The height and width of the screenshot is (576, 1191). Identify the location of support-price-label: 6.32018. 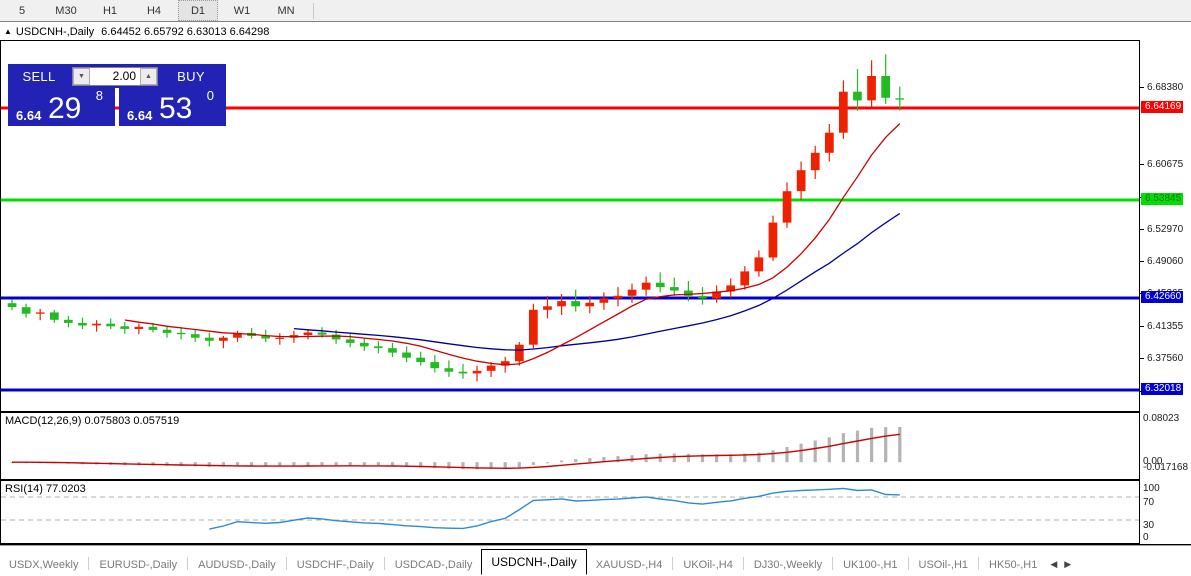
(1162, 389).